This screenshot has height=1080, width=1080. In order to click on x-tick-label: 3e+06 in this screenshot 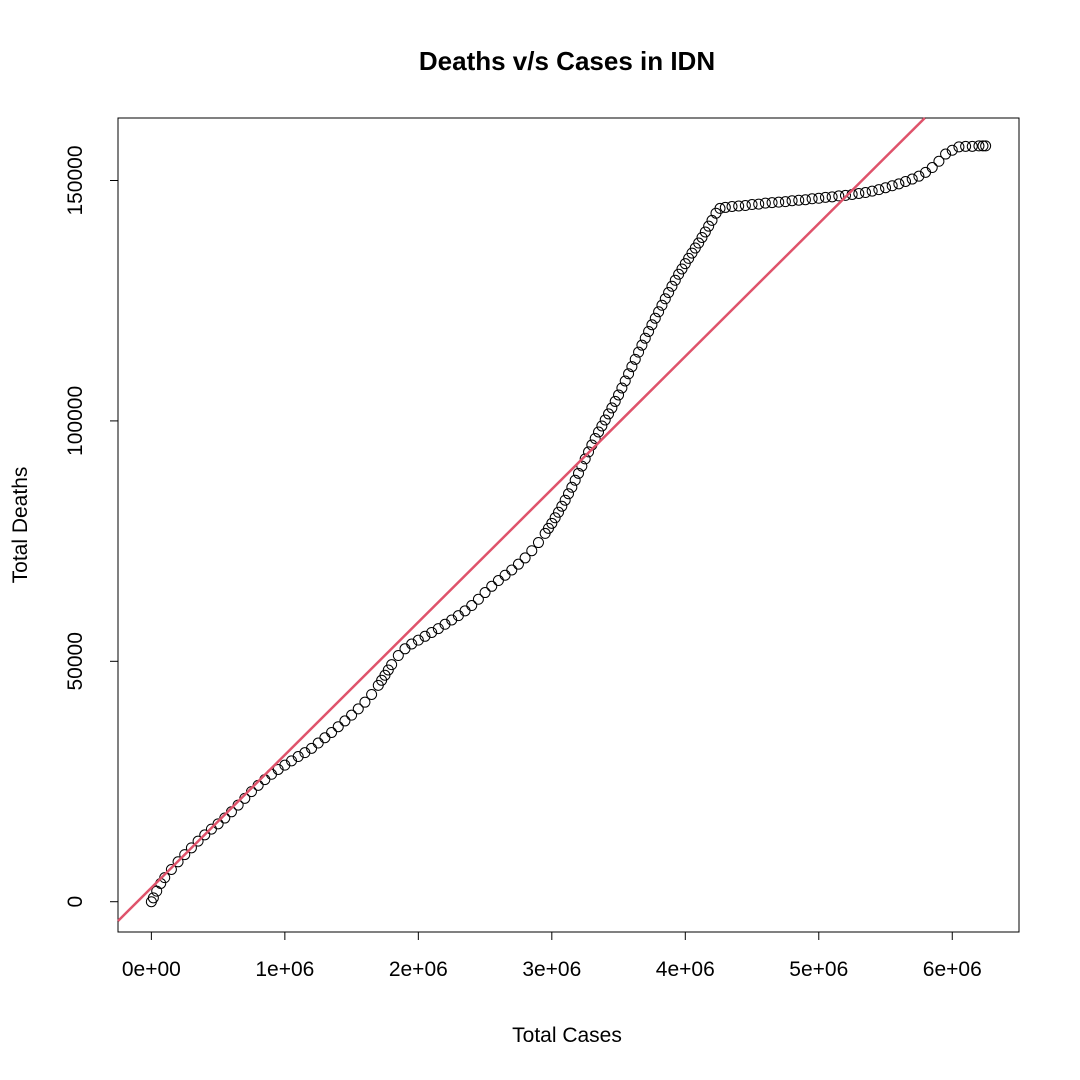, I will do `click(551, 969)`.